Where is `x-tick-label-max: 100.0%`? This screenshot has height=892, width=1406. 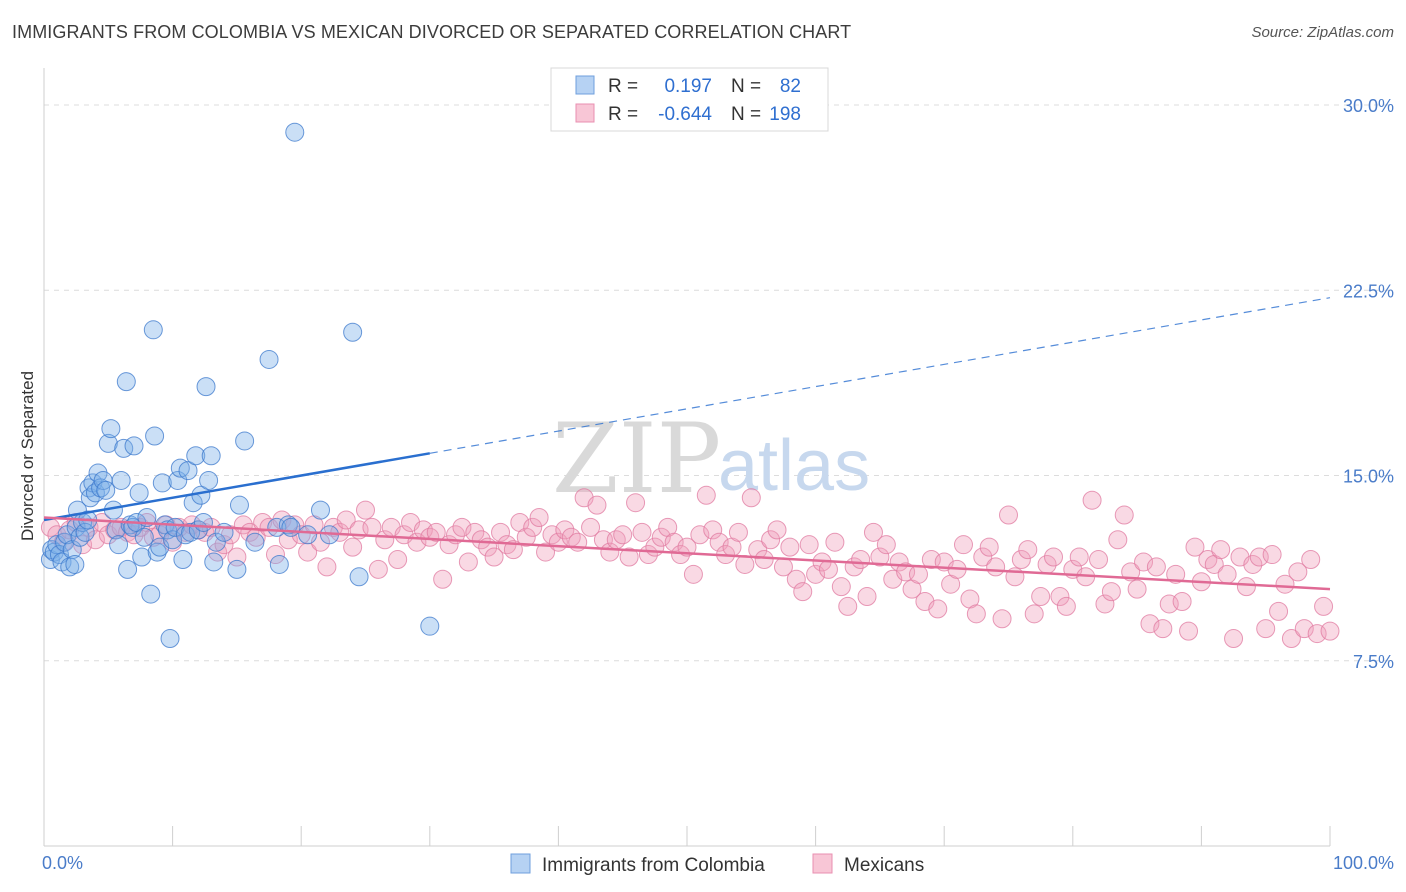
x-tick-label-max: 100.0% is located at coordinates (1363, 863).